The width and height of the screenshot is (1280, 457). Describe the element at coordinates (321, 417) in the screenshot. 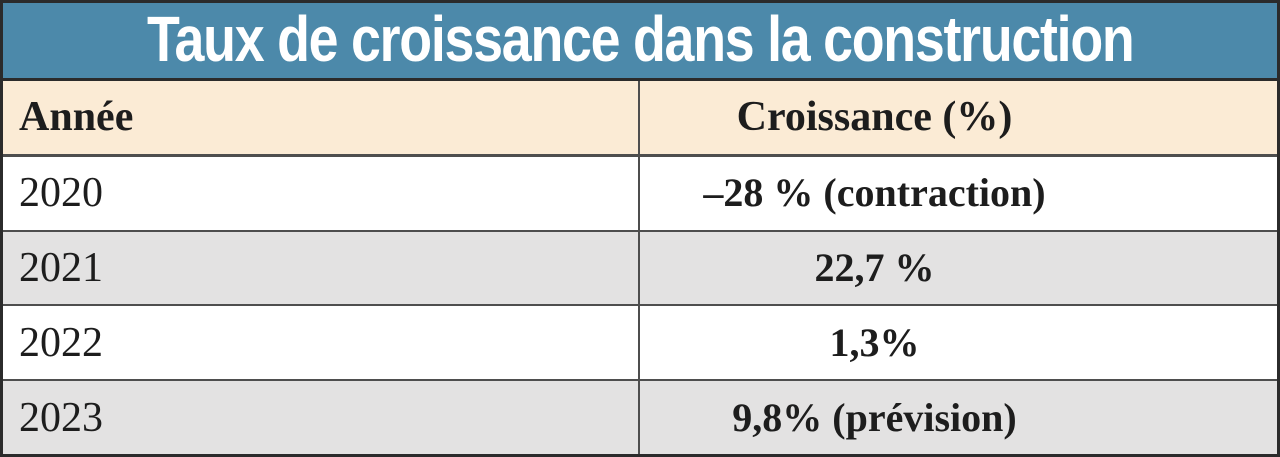

I see `year-cell: 2023` at that location.